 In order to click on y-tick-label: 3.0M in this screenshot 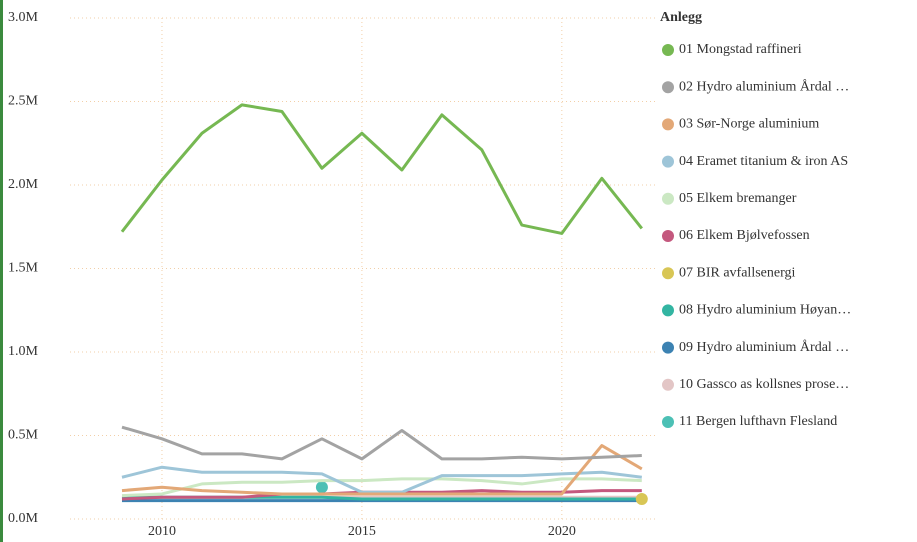, I will do `click(23, 17)`.